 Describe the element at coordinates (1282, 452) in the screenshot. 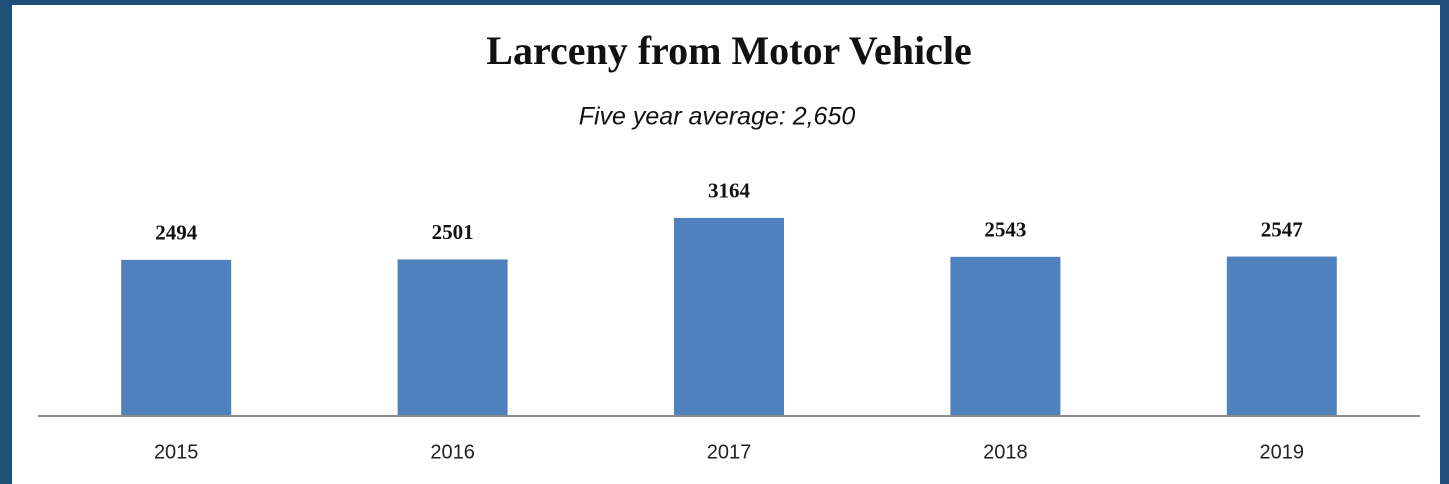

I see `x-tick-label: 2019` at that location.